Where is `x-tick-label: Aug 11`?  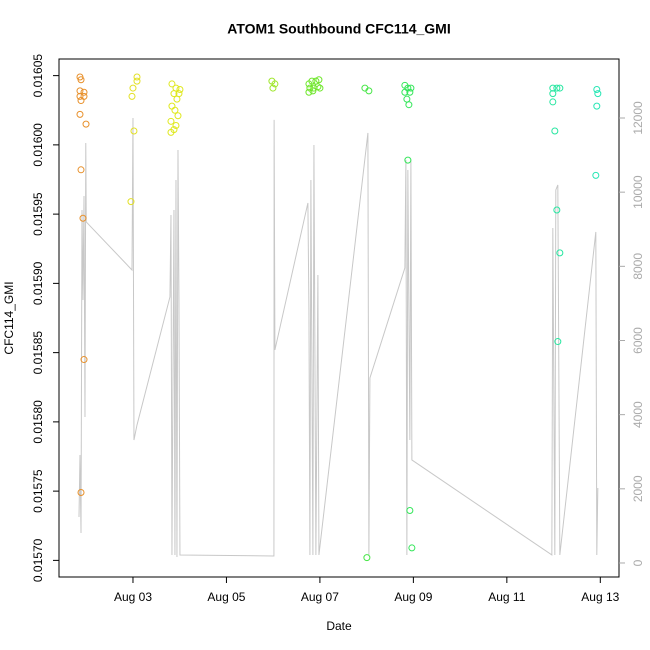 x-tick-label: Aug 11 is located at coordinates (506, 597).